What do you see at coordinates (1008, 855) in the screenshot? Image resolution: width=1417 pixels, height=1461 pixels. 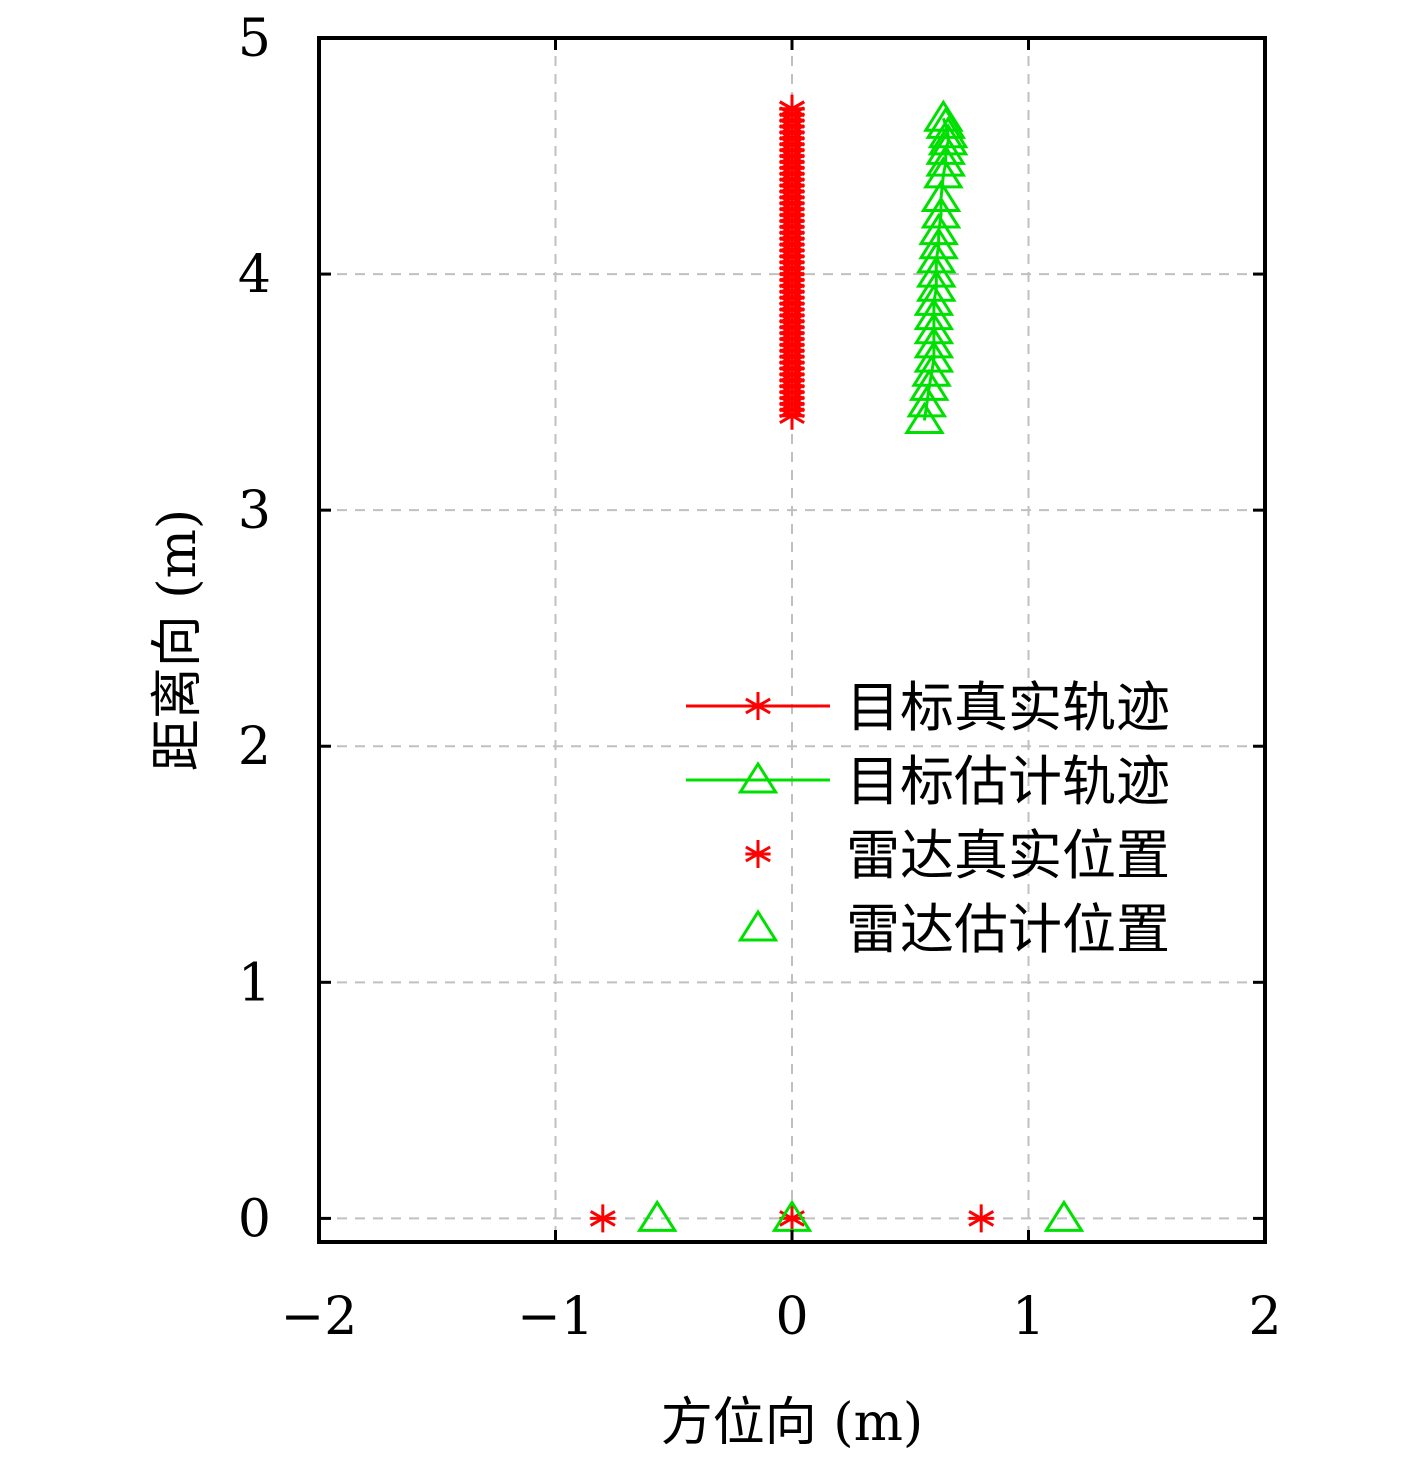 I see `legend-label: 雷达真实位置` at bounding box center [1008, 855].